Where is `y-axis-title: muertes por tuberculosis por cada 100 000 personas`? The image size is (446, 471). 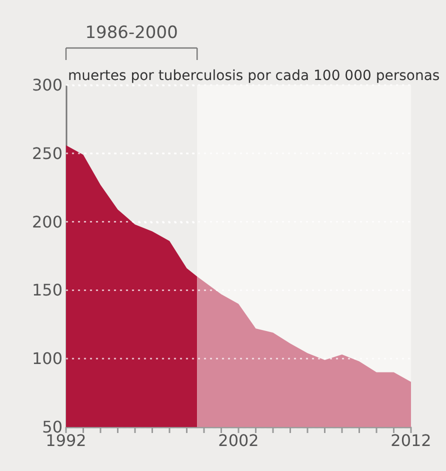
y-axis-title: muertes por tuberculosis por cada 100 000 personas is located at coordinates (254, 76).